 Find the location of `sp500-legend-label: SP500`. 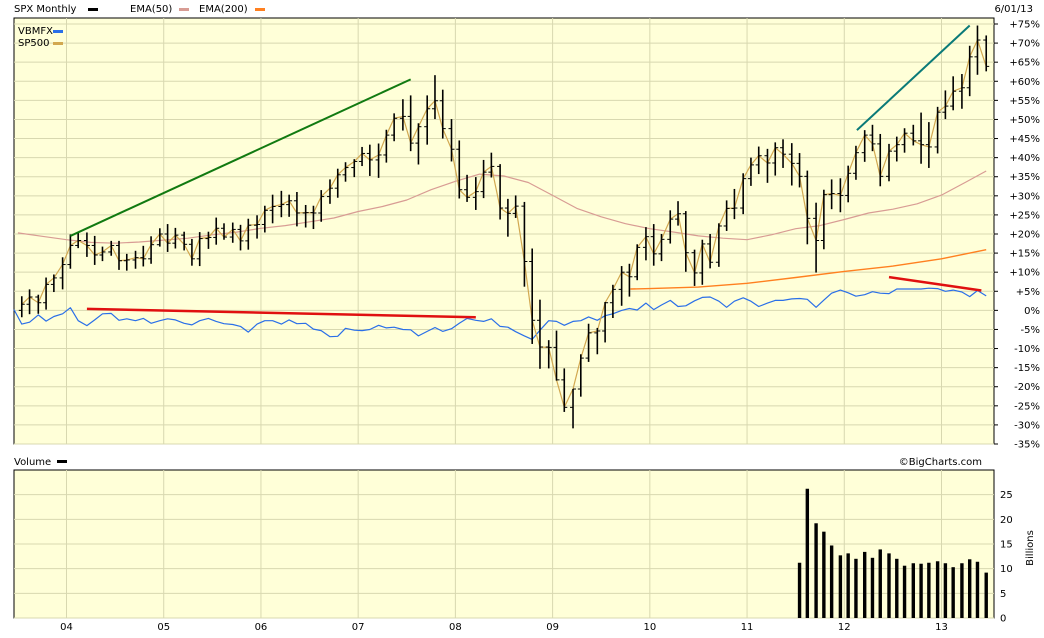

sp500-legend-label: SP500 is located at coordinates (33, 43).